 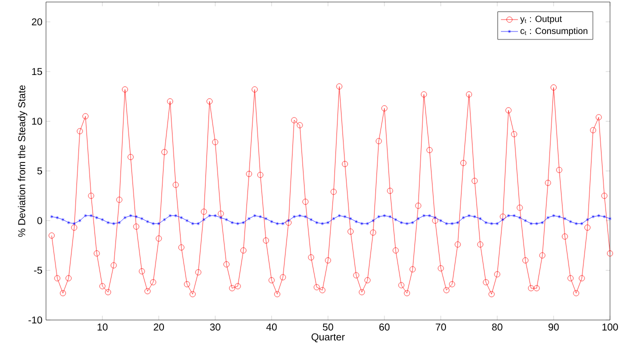 I want to click on y-tick-label: 5, so click(x=39, y=170).